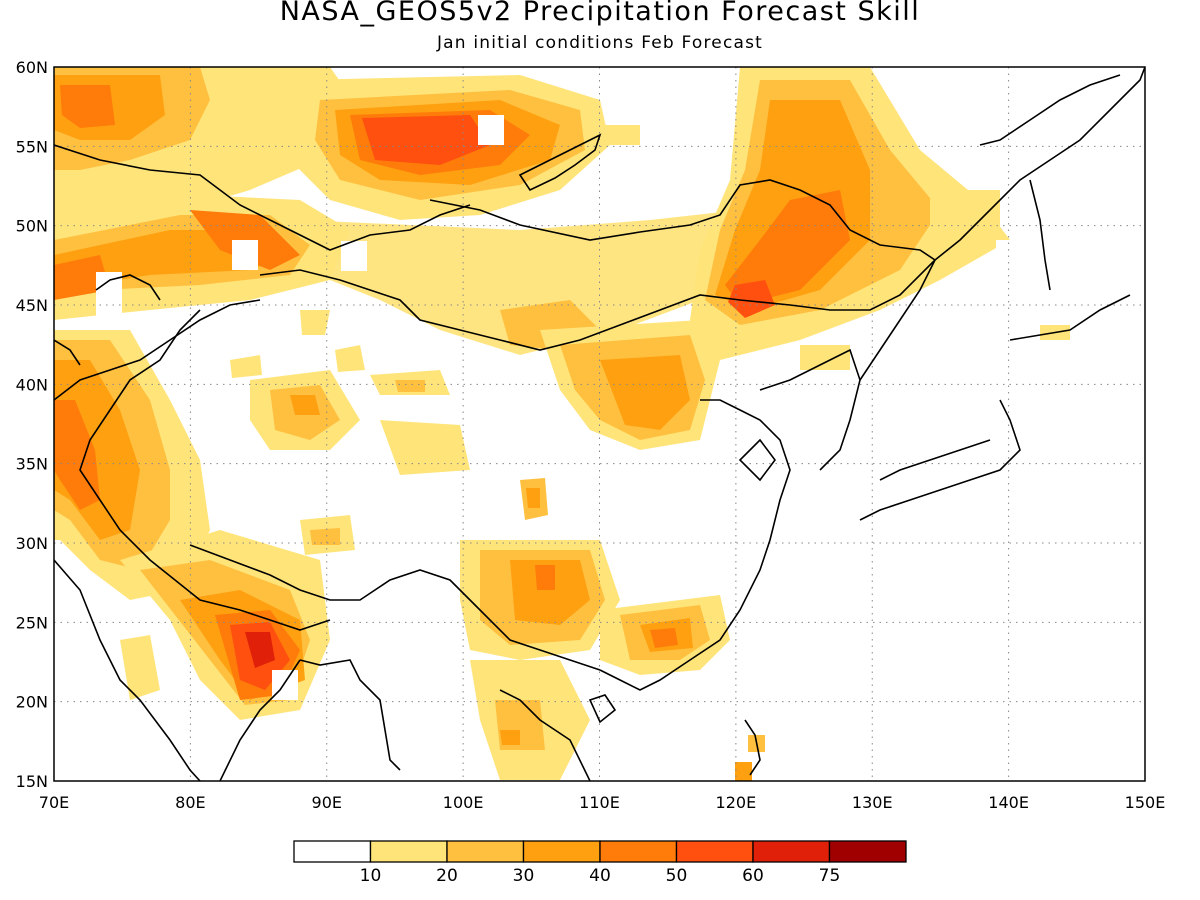 The image size is (1200, 900). What do you see at coordinates (753, 876) in the screenshot?
I see `legend-label: 60` at bounding box center [753, 876].